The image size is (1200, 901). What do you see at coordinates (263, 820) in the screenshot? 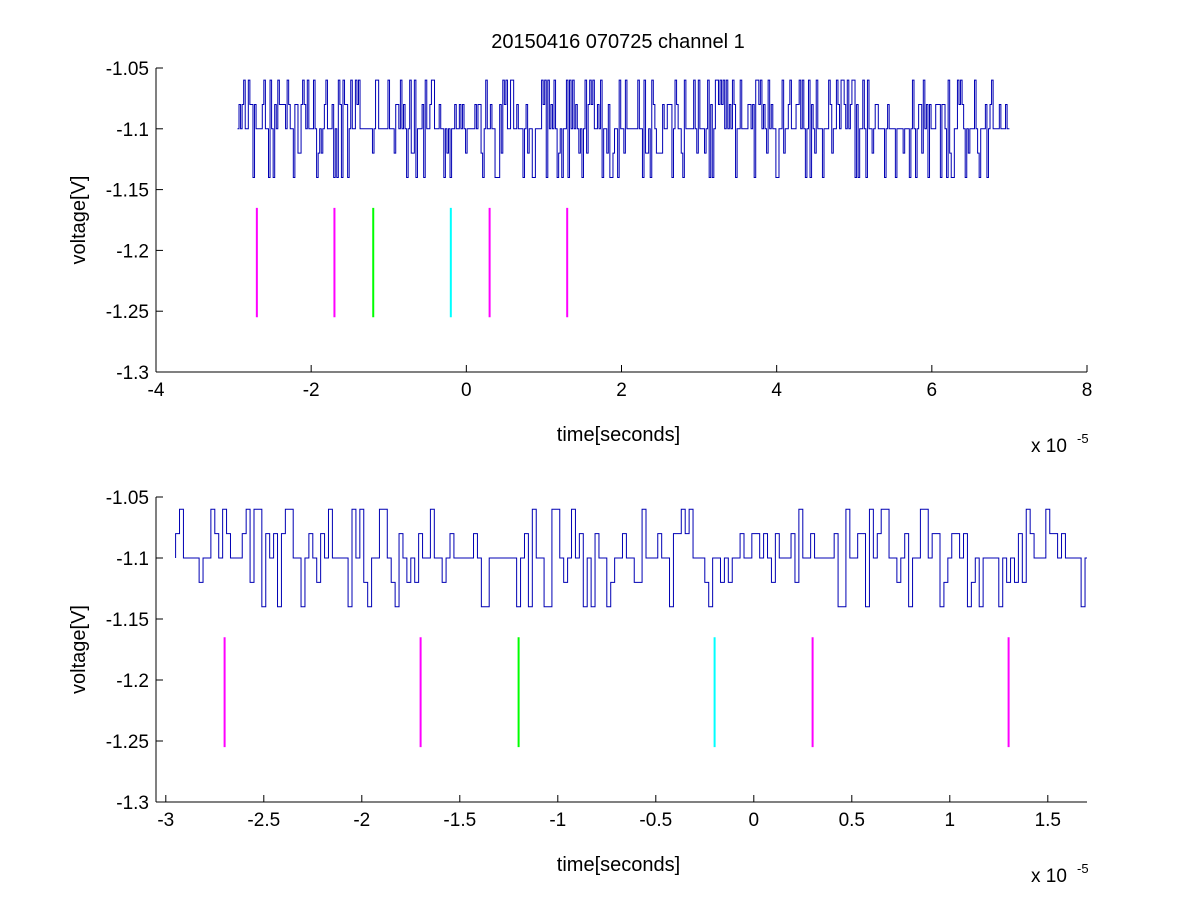
I see `x-tick-label: -2.5` at bounding box center [263, 820].